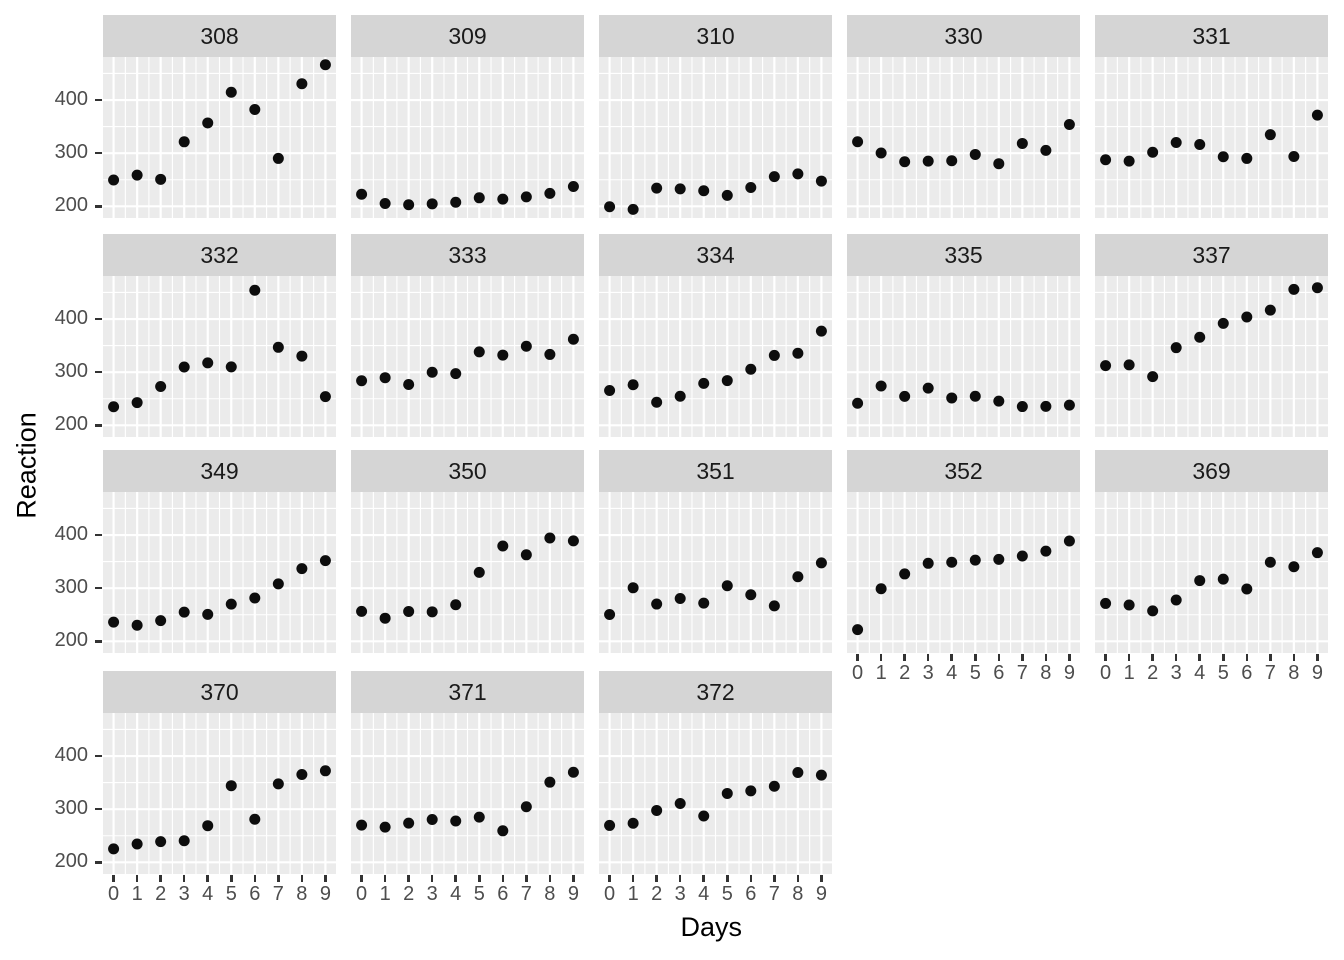 This screenshot has width=1344, height=960. What do you see at coordinates (1129, 673) in the screenshot?
I see `x-tick-label: 1` at bounding box center [1129, 673].